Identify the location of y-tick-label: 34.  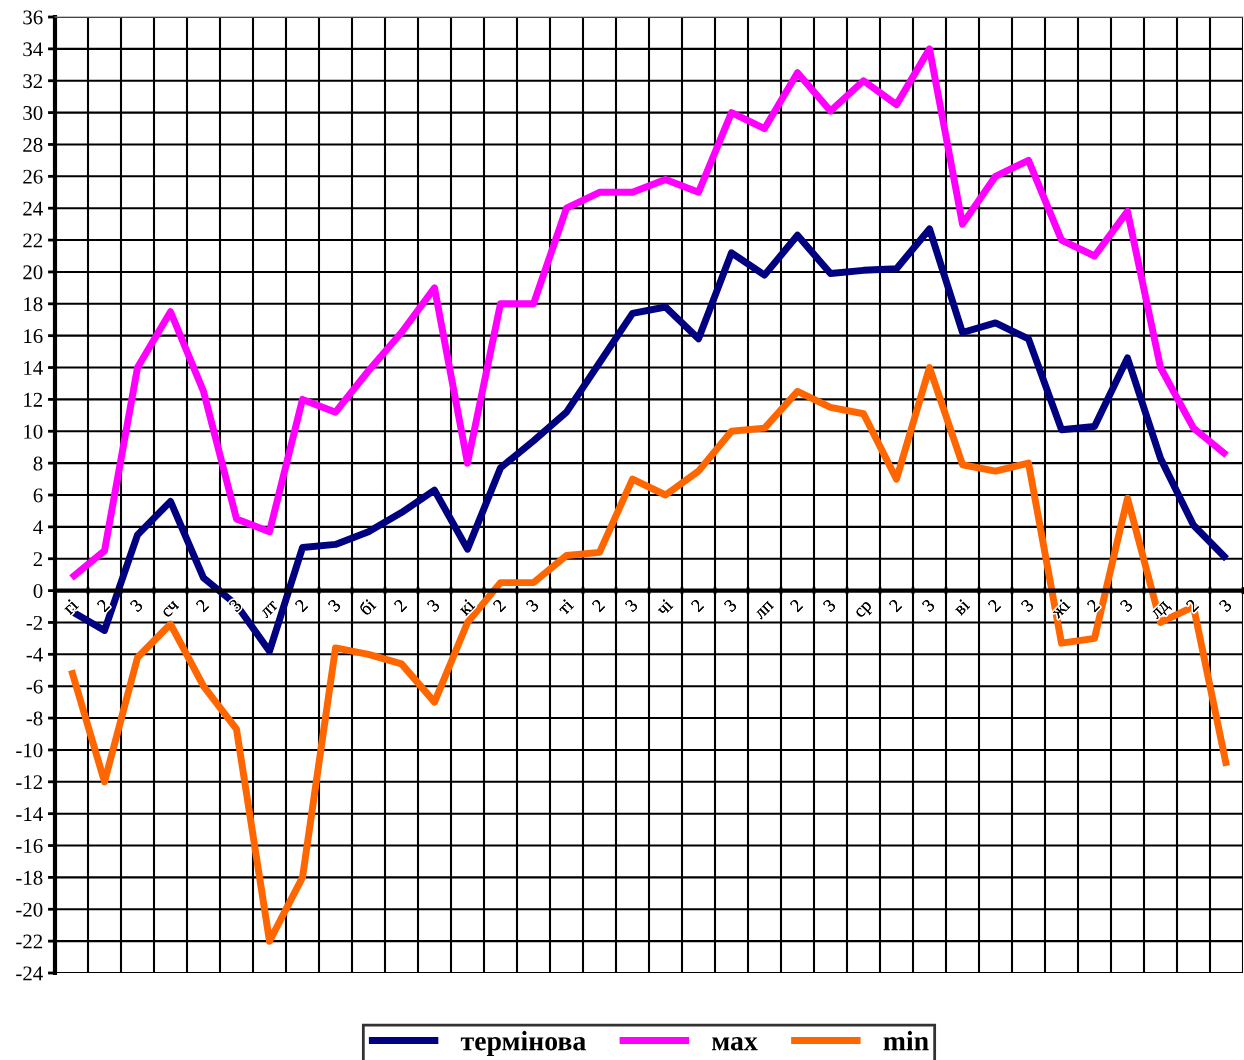
(33, 49).